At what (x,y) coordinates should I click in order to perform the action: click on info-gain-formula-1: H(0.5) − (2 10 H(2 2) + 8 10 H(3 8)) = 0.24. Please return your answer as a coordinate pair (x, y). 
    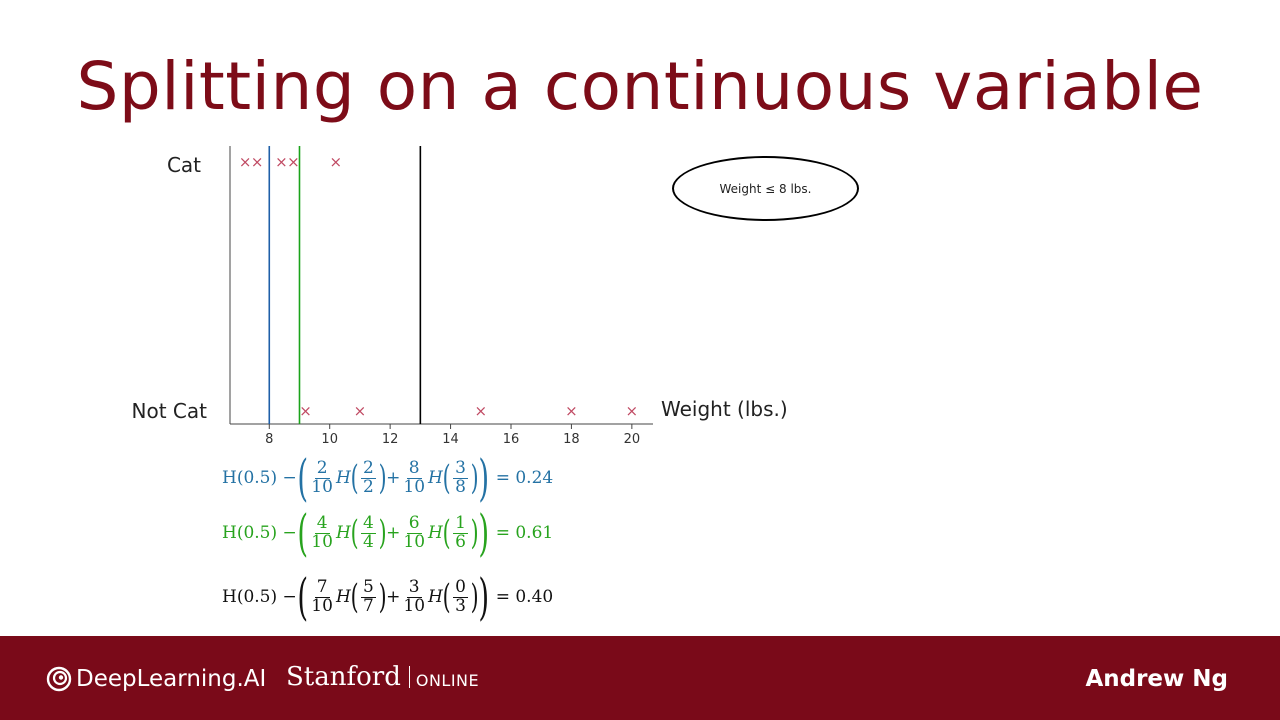
    Looking at the image, I should click on (387, 478).